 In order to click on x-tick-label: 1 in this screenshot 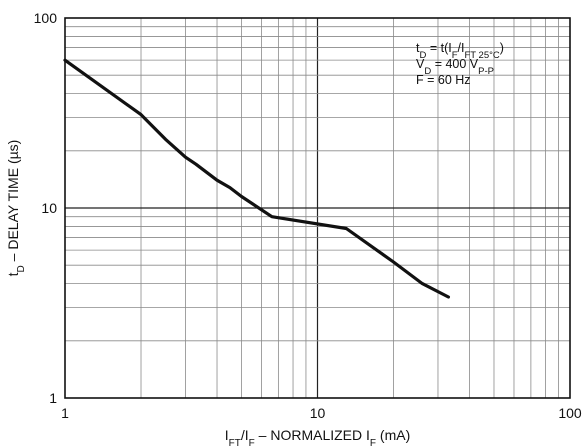, I will do `click(65, 413)`.